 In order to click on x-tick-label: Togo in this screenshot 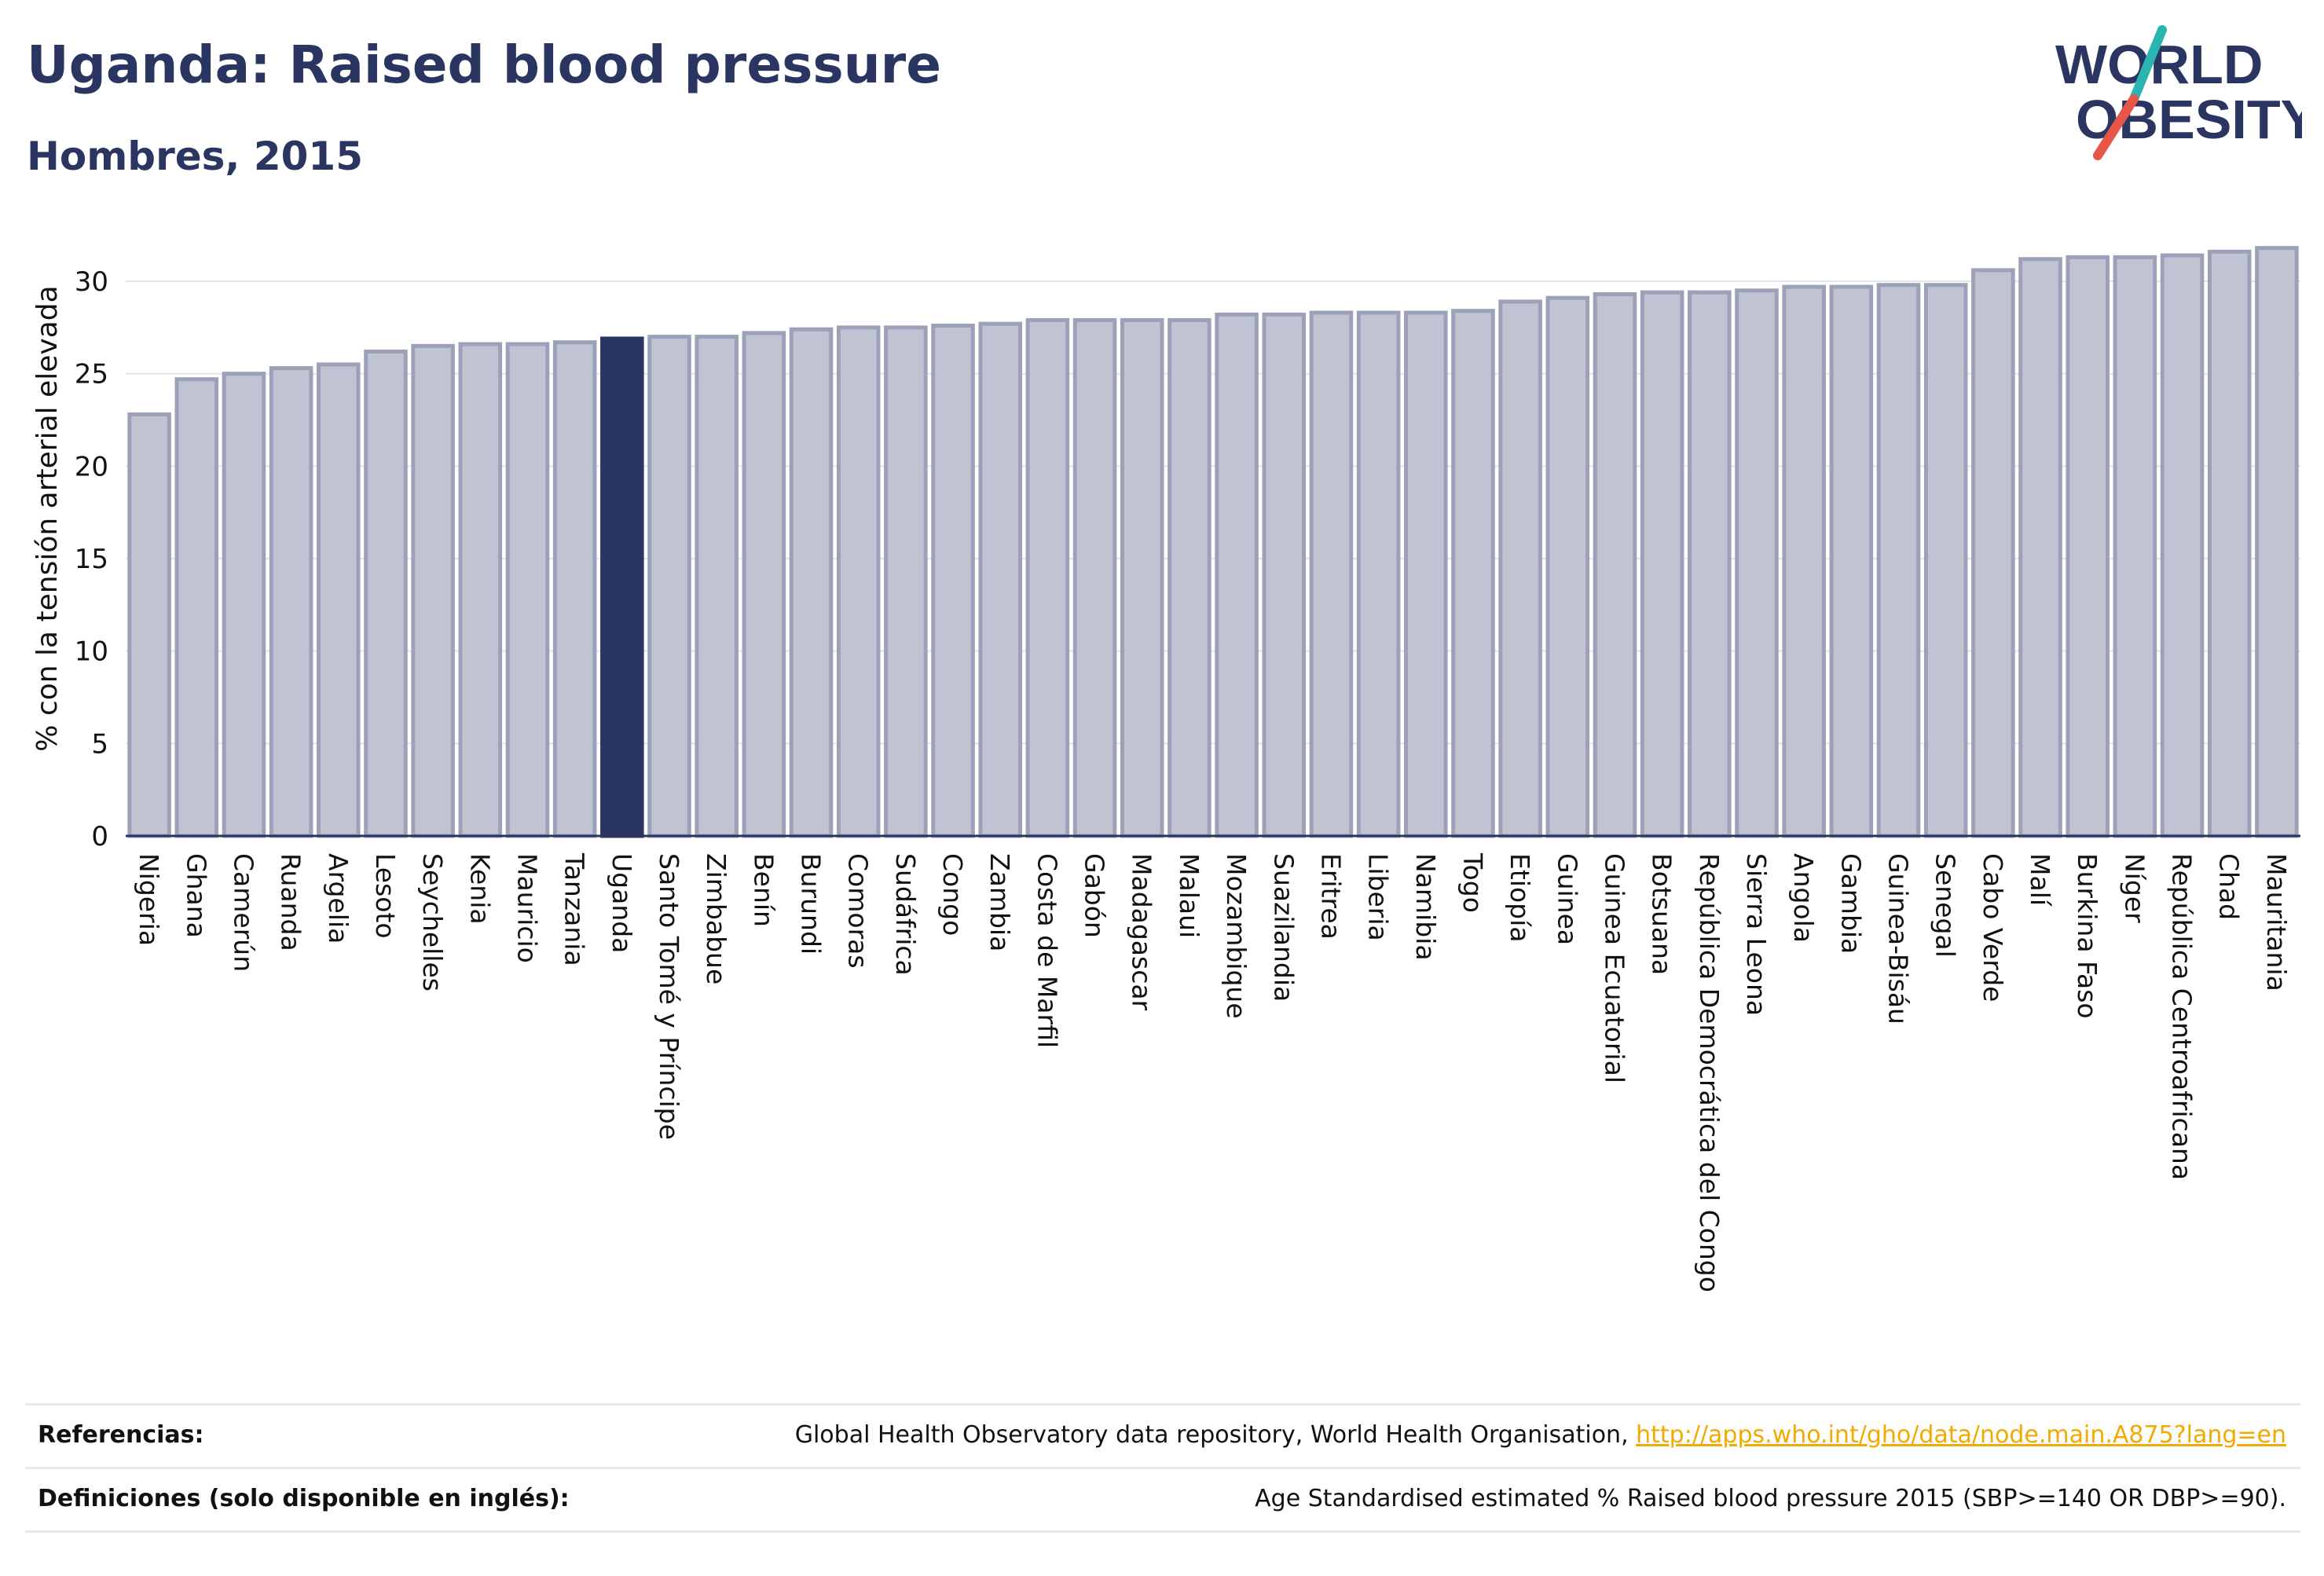, I will do `click(1472, 882)`.